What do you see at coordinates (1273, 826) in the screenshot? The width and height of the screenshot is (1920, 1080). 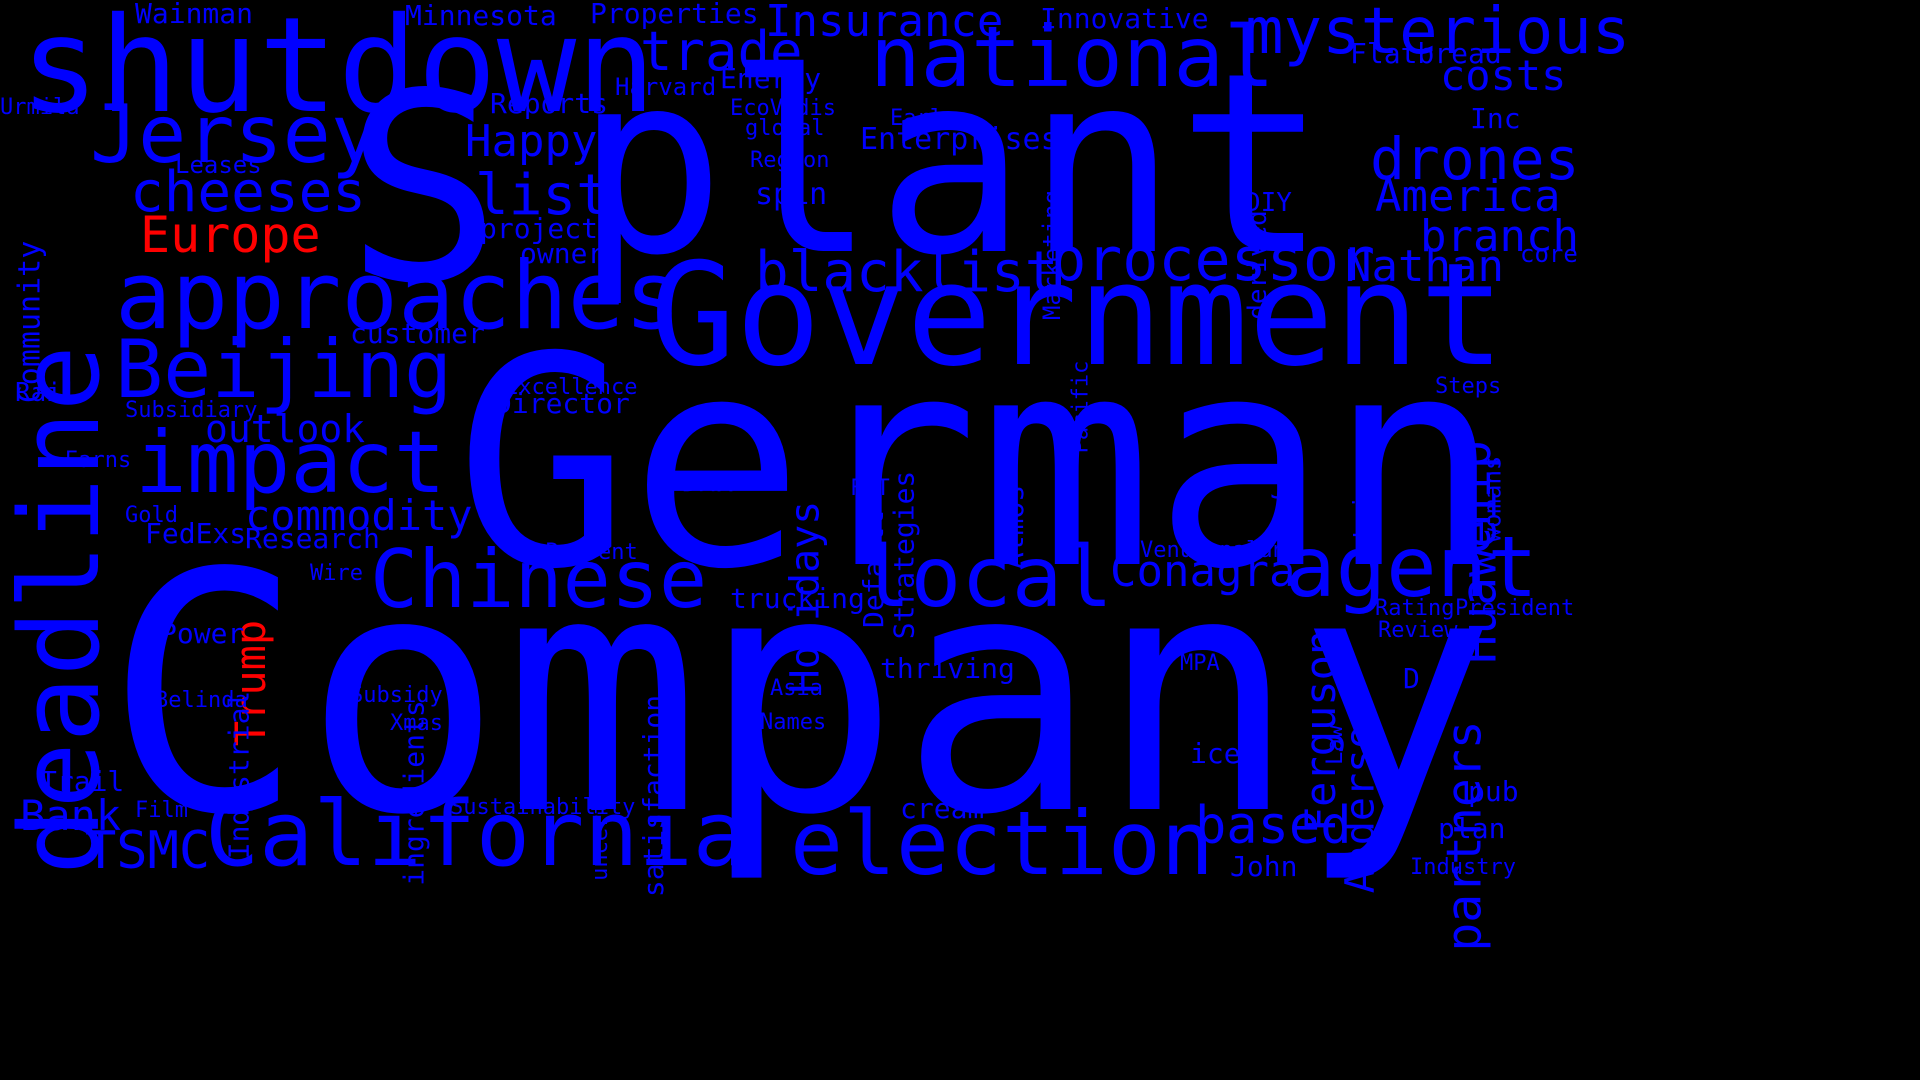 I see `word-based: based` at bounding box center [1273, 826].